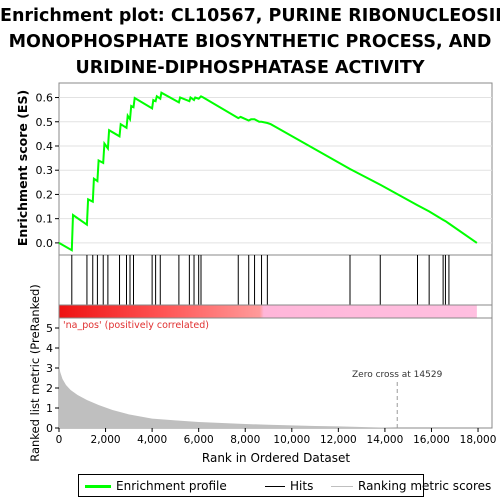 The height and width of the screenshot is (500, 500). I want to click on rank-area-group, so click(228, 396).